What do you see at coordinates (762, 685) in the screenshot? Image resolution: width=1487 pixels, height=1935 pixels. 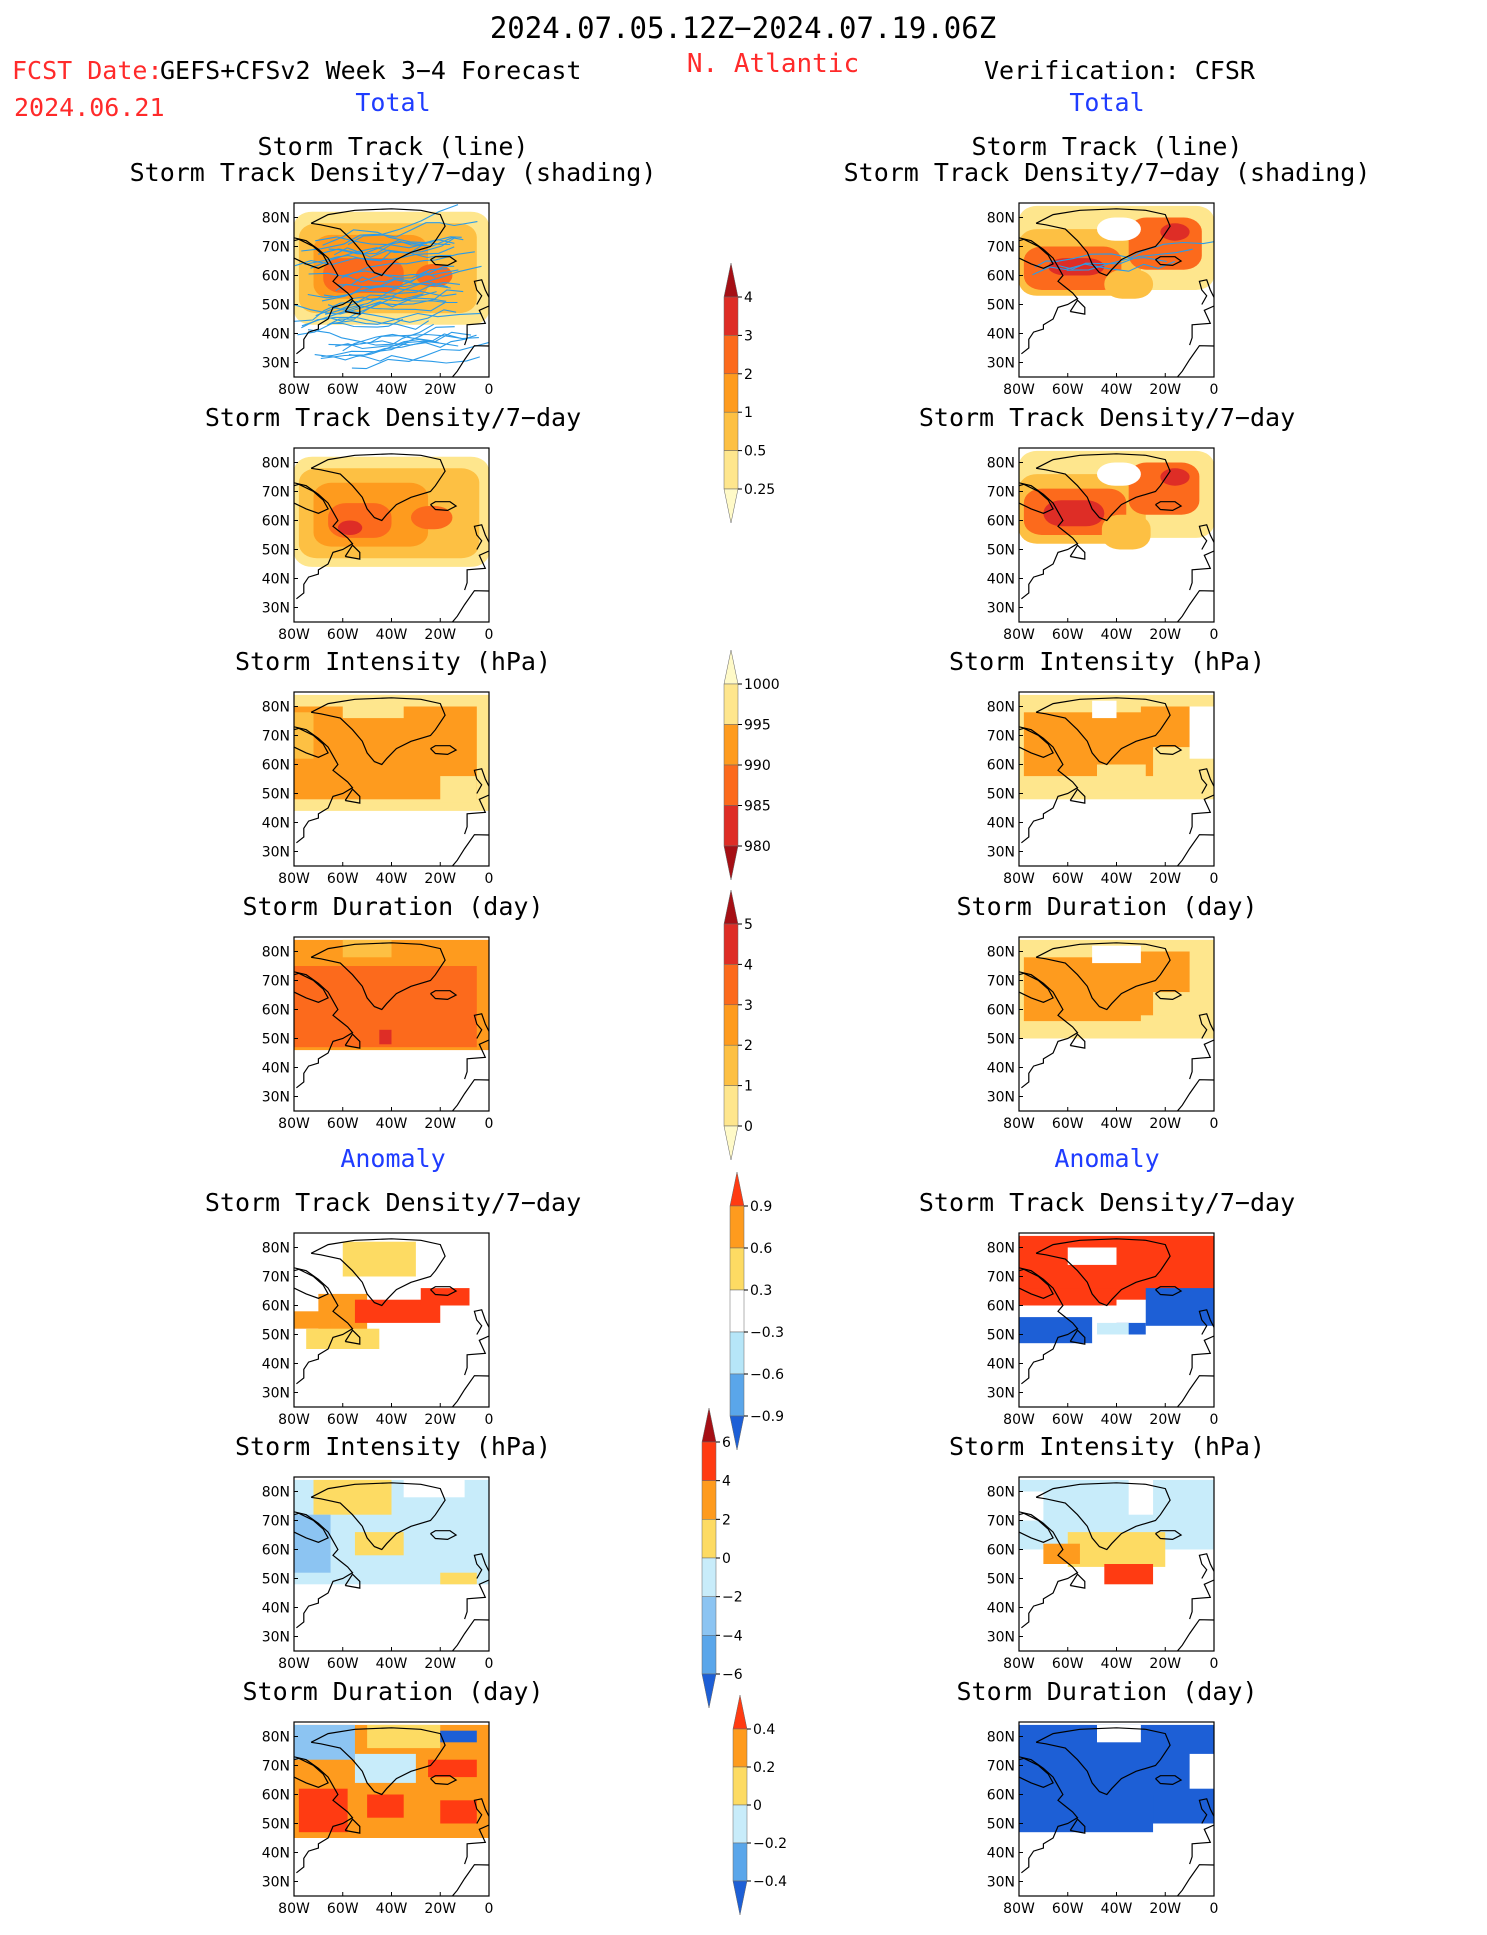 I see `colorbar-label: 1000` at bounding box center [762, 685].